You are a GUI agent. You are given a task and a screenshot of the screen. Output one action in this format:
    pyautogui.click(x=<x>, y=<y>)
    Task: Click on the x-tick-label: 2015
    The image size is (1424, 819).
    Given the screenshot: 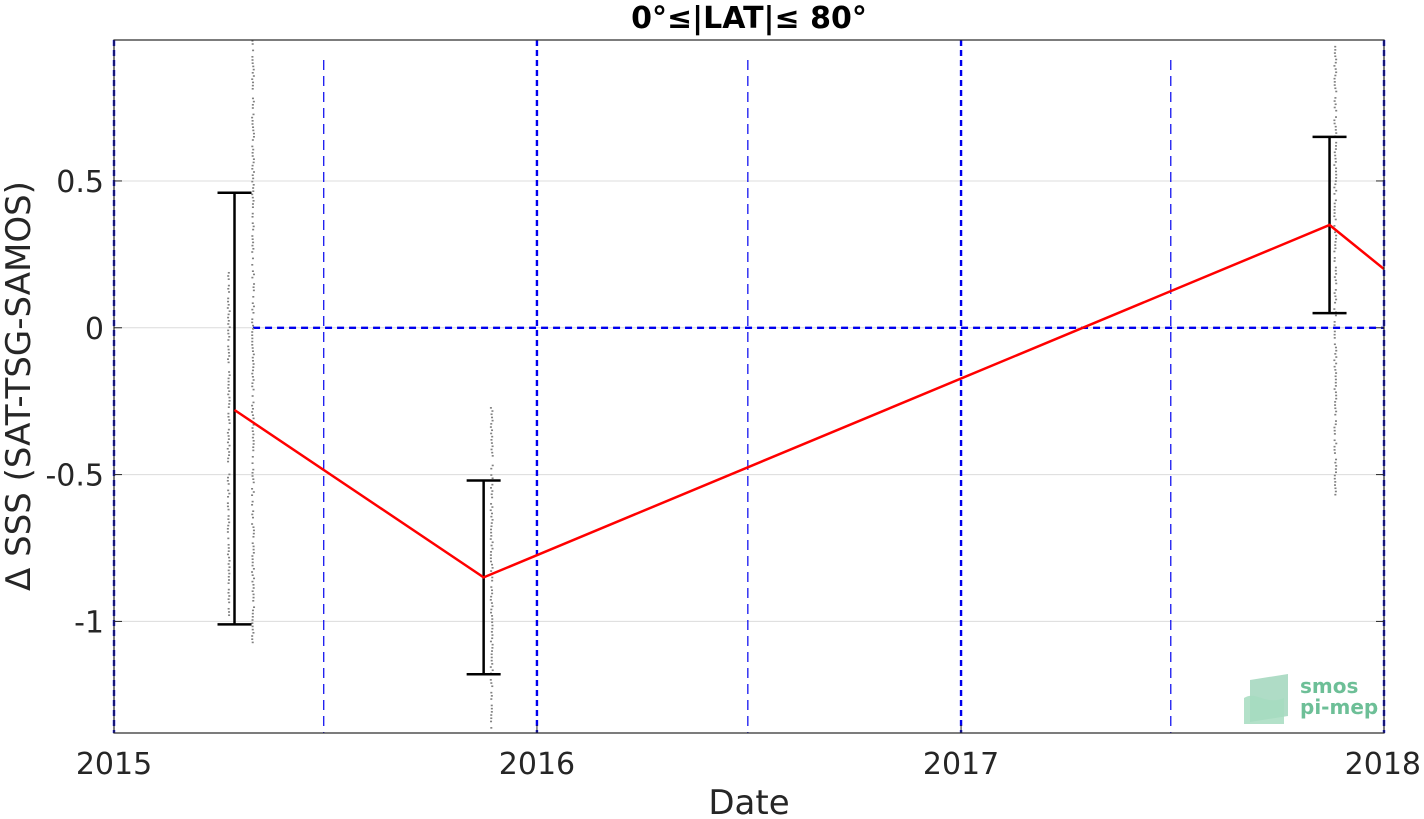 What is the action you would take?
    pyautogui.click(x=114, y=764)
    